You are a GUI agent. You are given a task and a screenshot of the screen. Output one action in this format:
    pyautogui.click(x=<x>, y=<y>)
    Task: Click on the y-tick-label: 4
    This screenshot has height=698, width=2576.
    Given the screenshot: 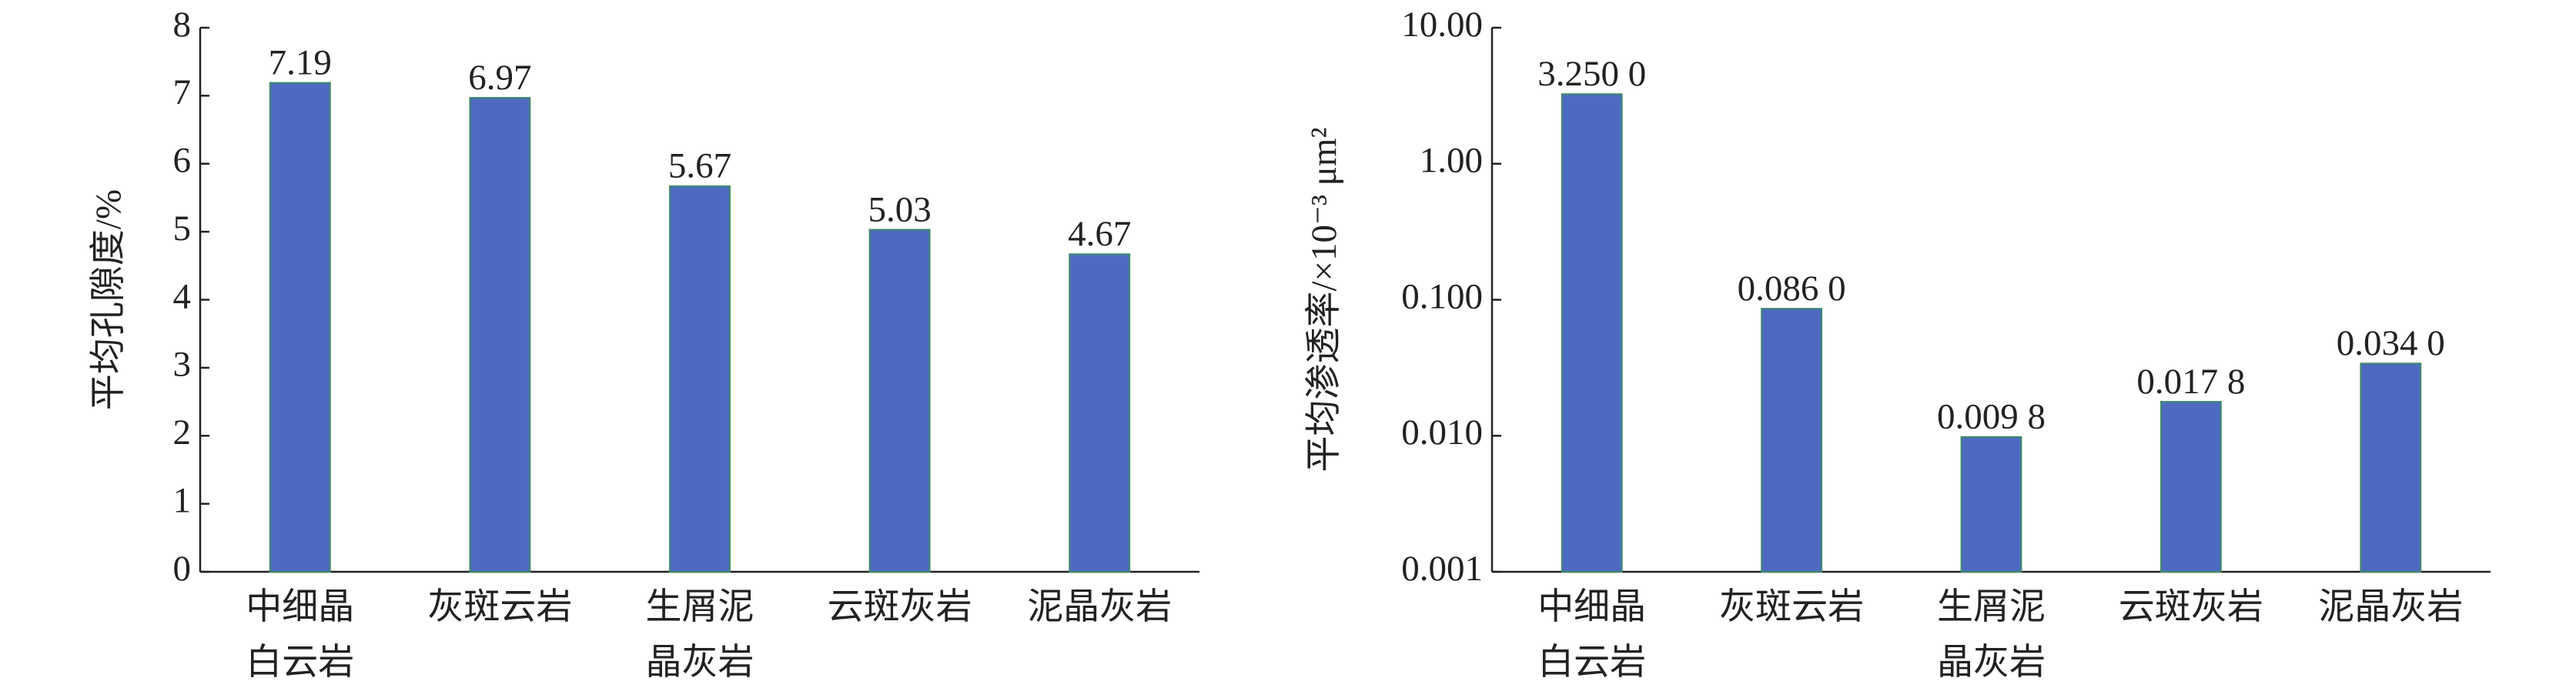 What is the action you would take?
    pyautogui.click(x=182, y=296)
    